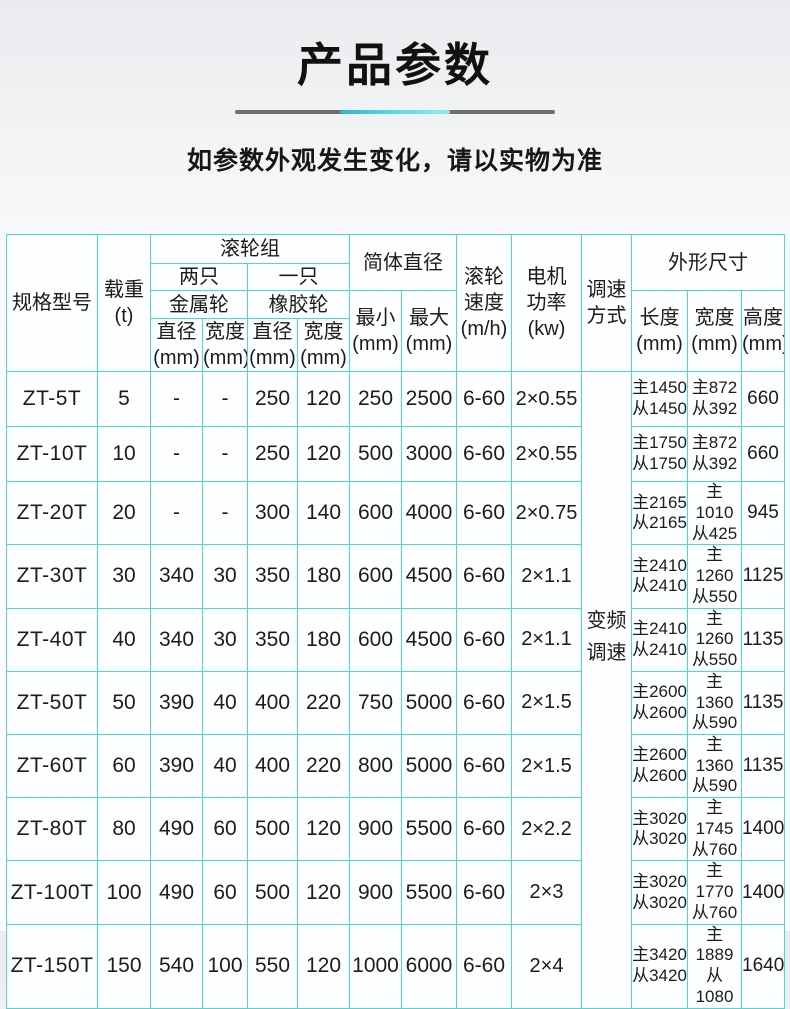 Image resolution: width=790 pixels, height=1009 pixels. What do you see at coordinates (52, 303) in the screenshot?
I see `header-spec-model: 规格型号` at bounding box center [52, 303].